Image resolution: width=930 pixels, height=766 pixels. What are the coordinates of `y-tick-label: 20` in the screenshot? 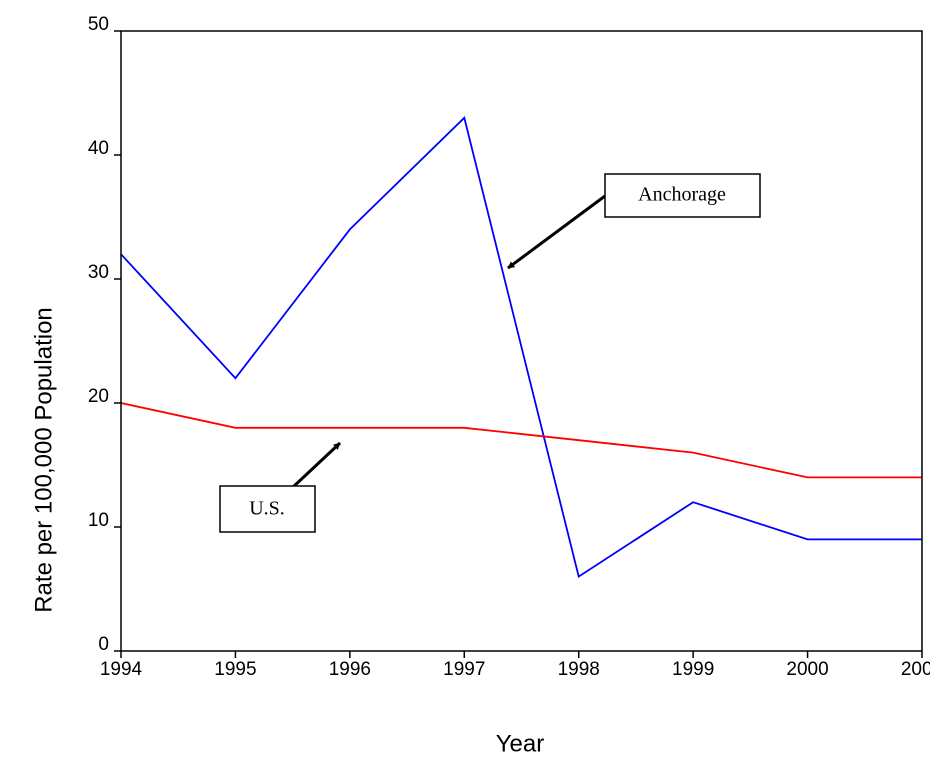 It's located at (98, 396).